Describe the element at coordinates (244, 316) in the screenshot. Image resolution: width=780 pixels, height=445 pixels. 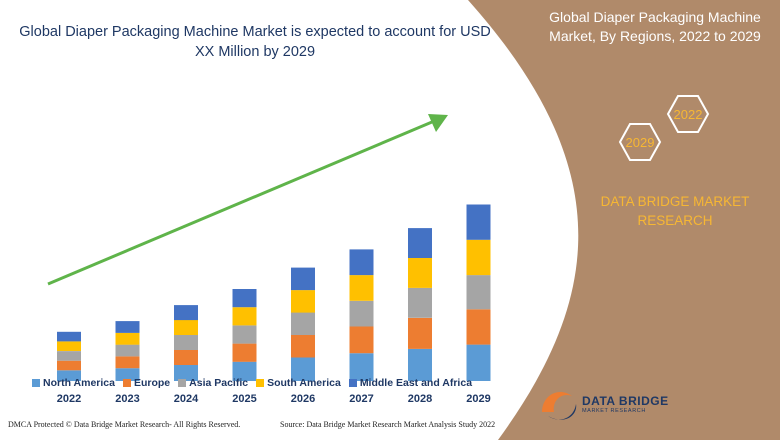
I see `bar-segment-2025-south-america` at that location.